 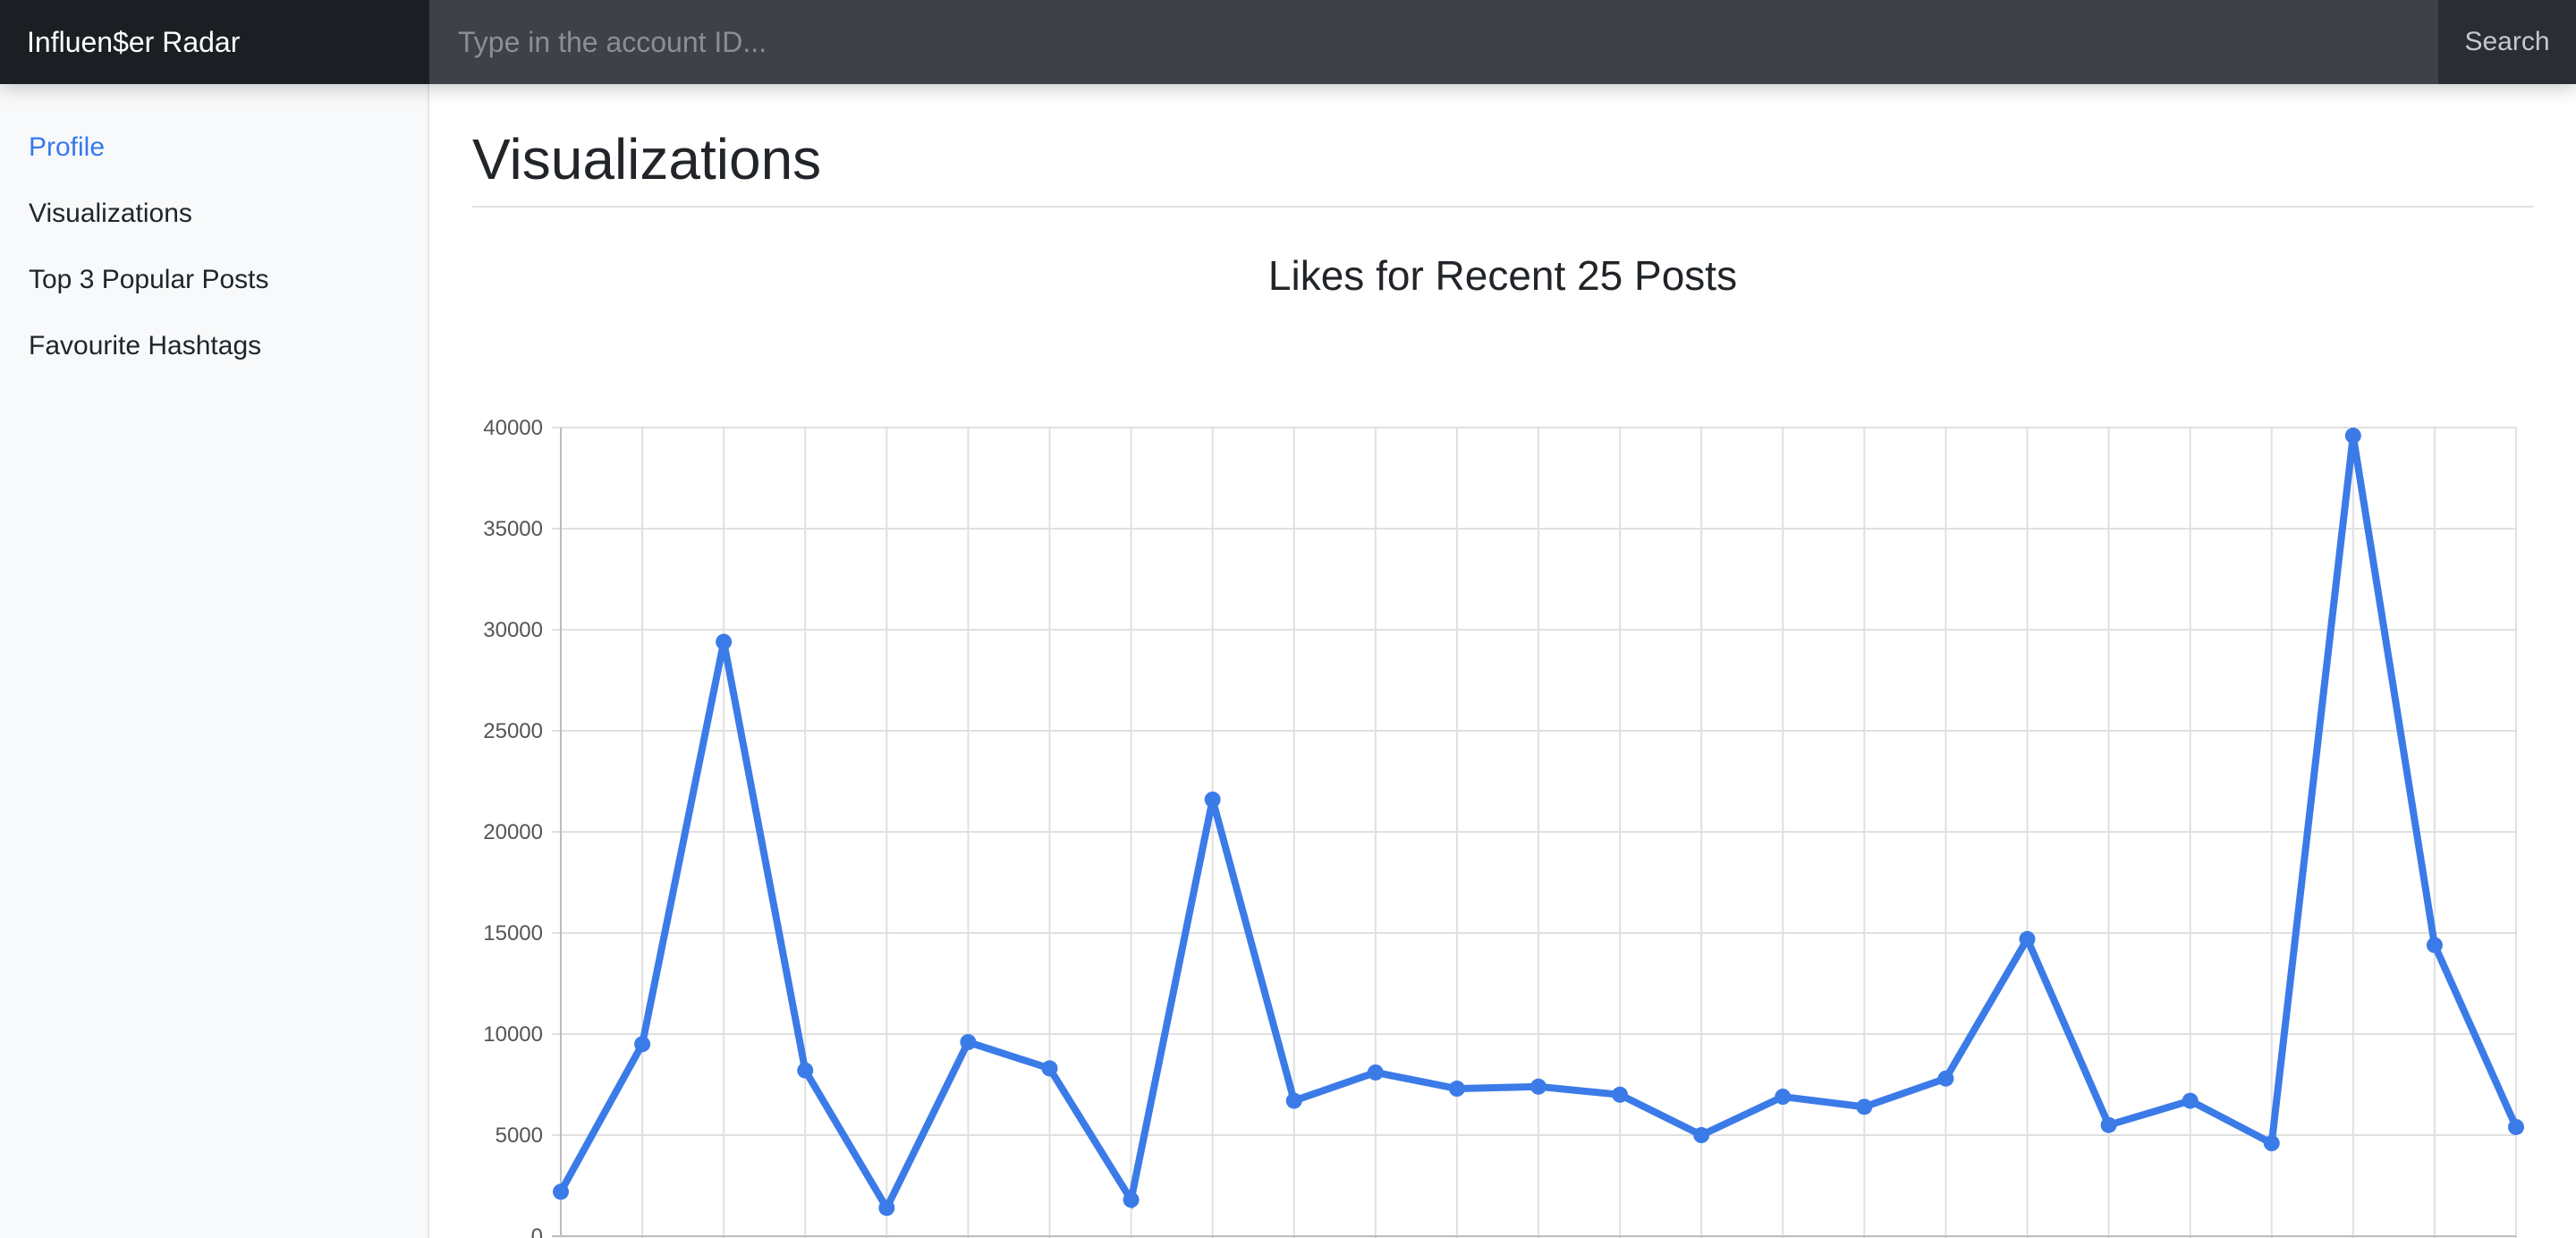 I want to click on y-tick-label: 25000, so click(x=513, y=731).